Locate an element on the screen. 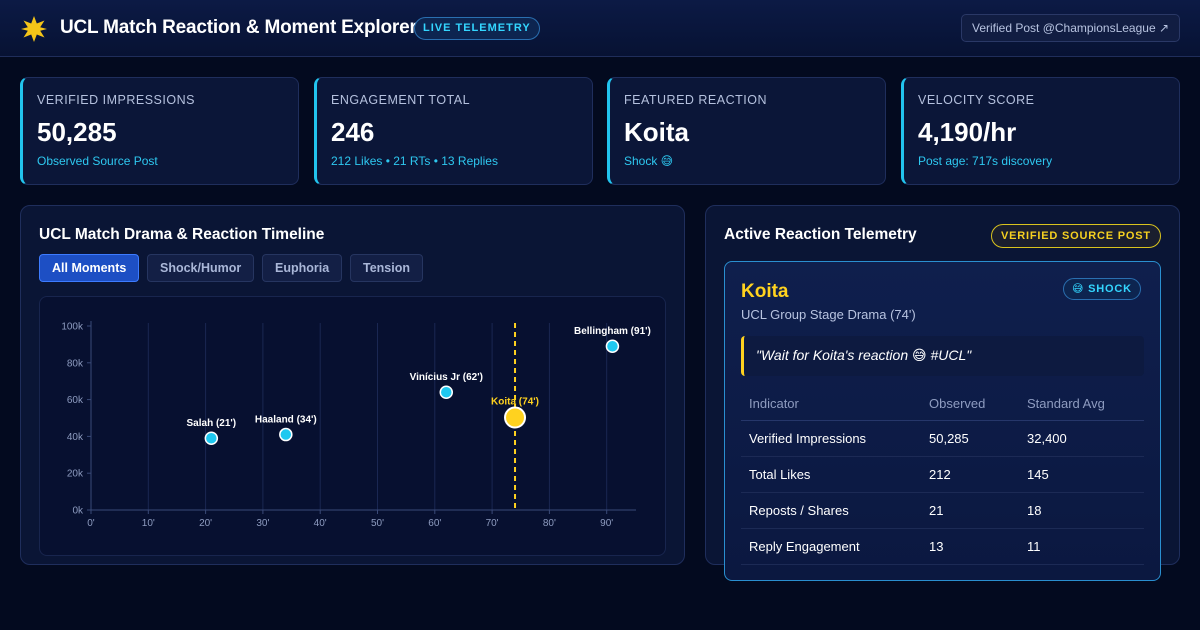 This screenshot has height=630, width=1200. table-cell: 145 is located at coordinates (1081, 474).